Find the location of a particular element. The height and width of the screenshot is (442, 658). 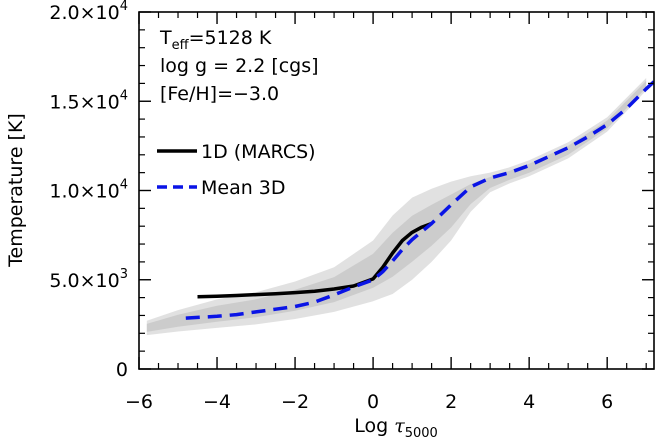

legend-label-3d: Mean 3D is located at coordinates (243, 188).